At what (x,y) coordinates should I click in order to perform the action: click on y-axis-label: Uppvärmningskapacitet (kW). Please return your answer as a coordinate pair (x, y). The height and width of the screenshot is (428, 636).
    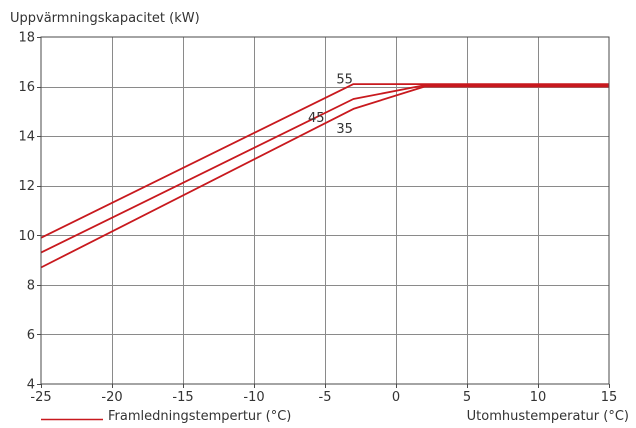
    Looking at the image, I should click on (105, 18).